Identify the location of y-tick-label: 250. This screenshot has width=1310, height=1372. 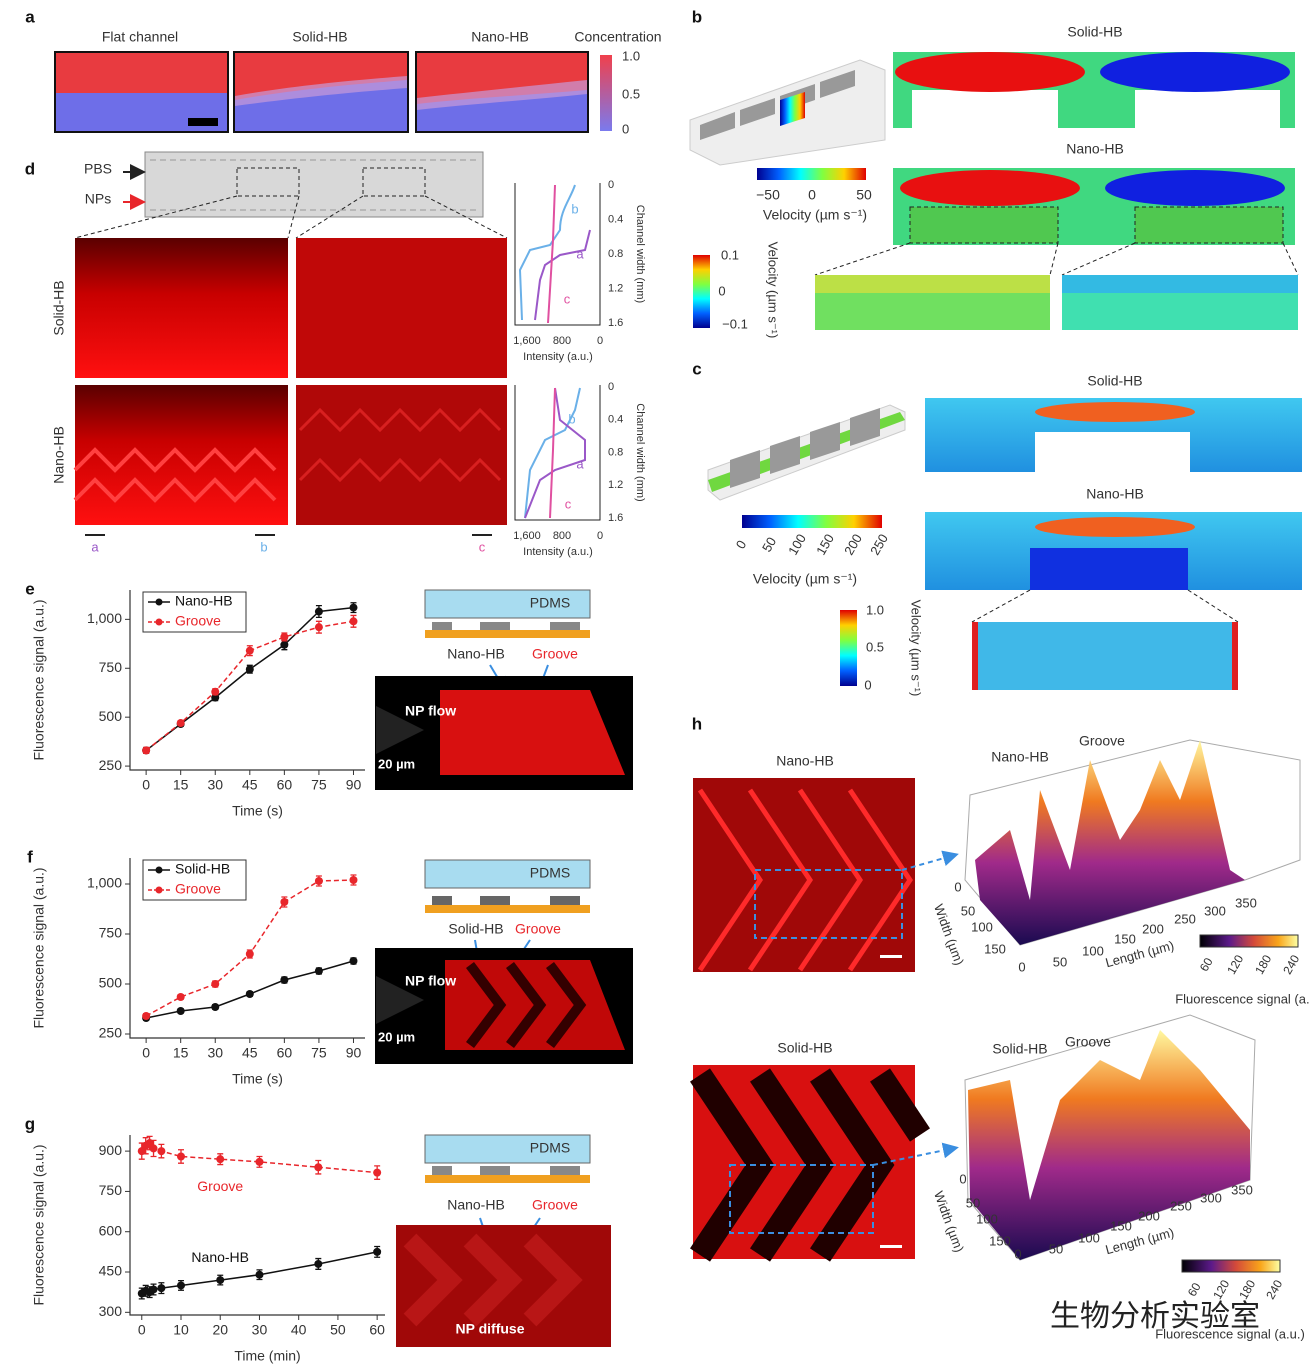
(111, 1033).